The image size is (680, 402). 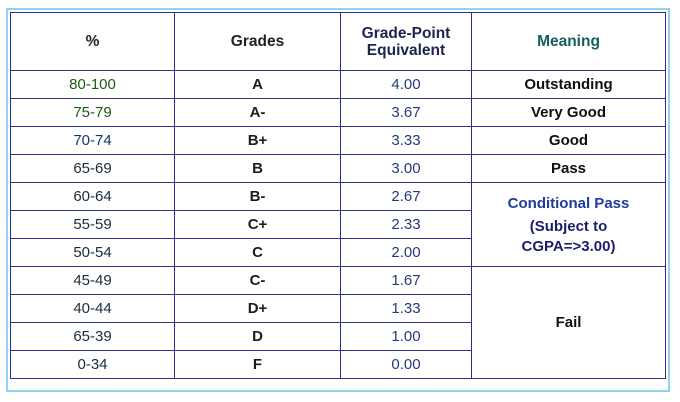 What do you see at coordinates (406, 33) in the screenshot?
I see `header-grade-point-line1: Grade-Point` at bounding box center [406, 33].